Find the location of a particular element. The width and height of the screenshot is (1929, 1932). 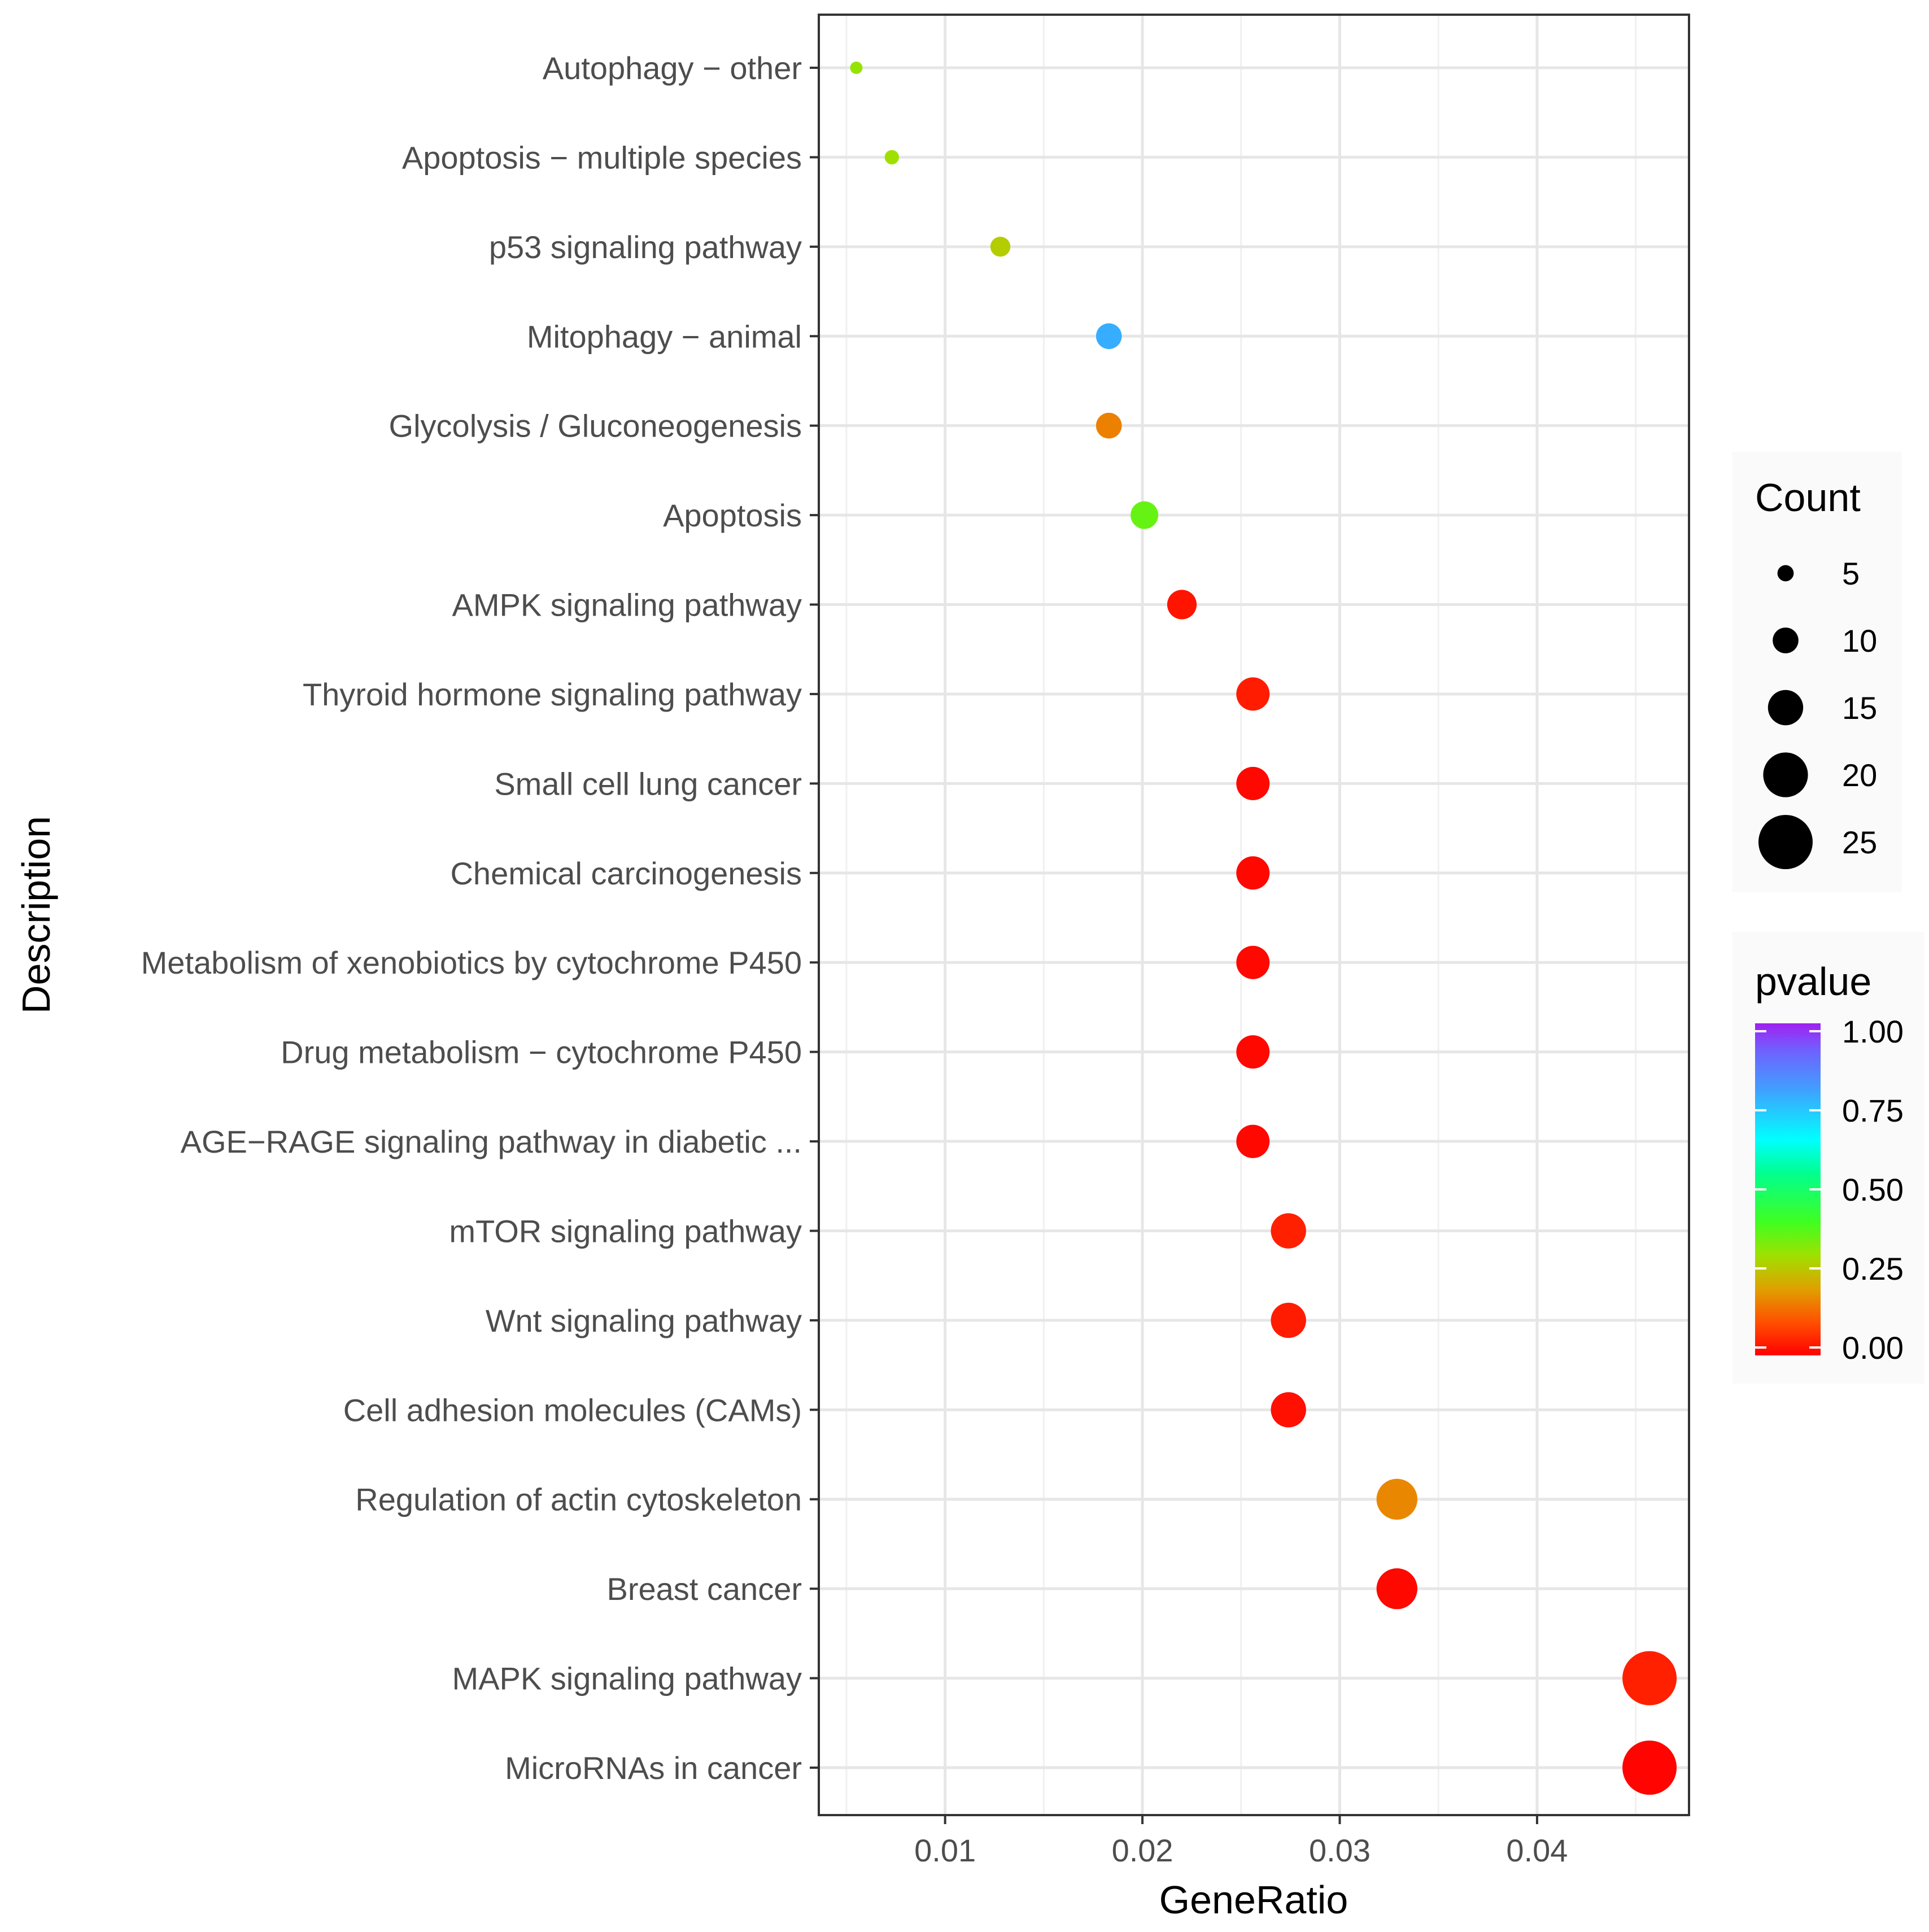

y-axis-title: Description is located at coordinates (36, 915).